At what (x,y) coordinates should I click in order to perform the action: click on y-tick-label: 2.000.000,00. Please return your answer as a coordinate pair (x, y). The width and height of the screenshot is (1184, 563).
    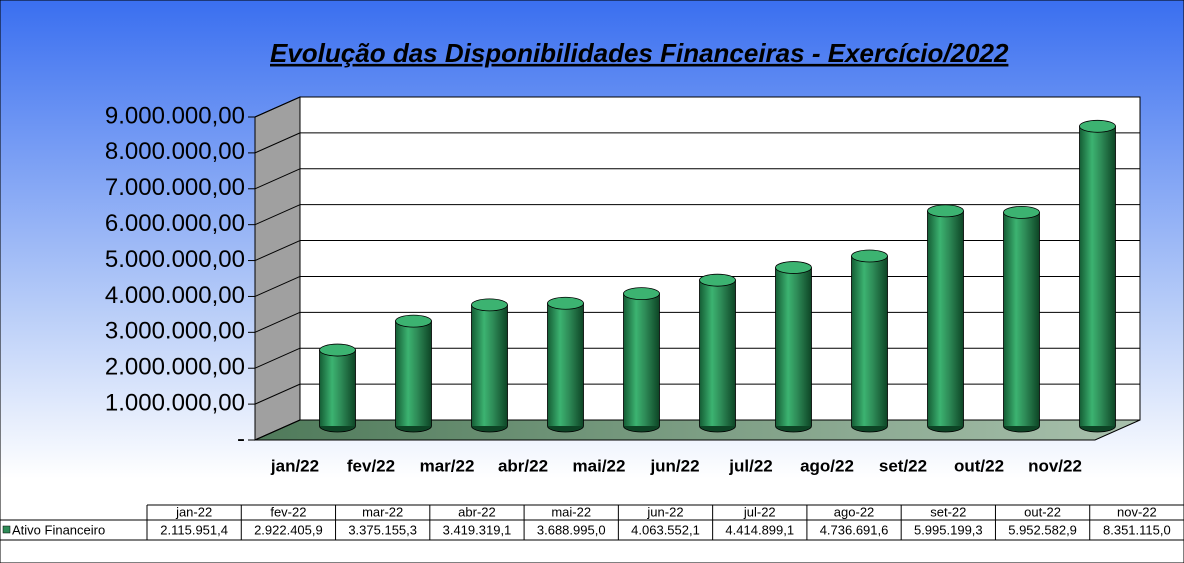
    Looking at the image, I should click on (175, 367).